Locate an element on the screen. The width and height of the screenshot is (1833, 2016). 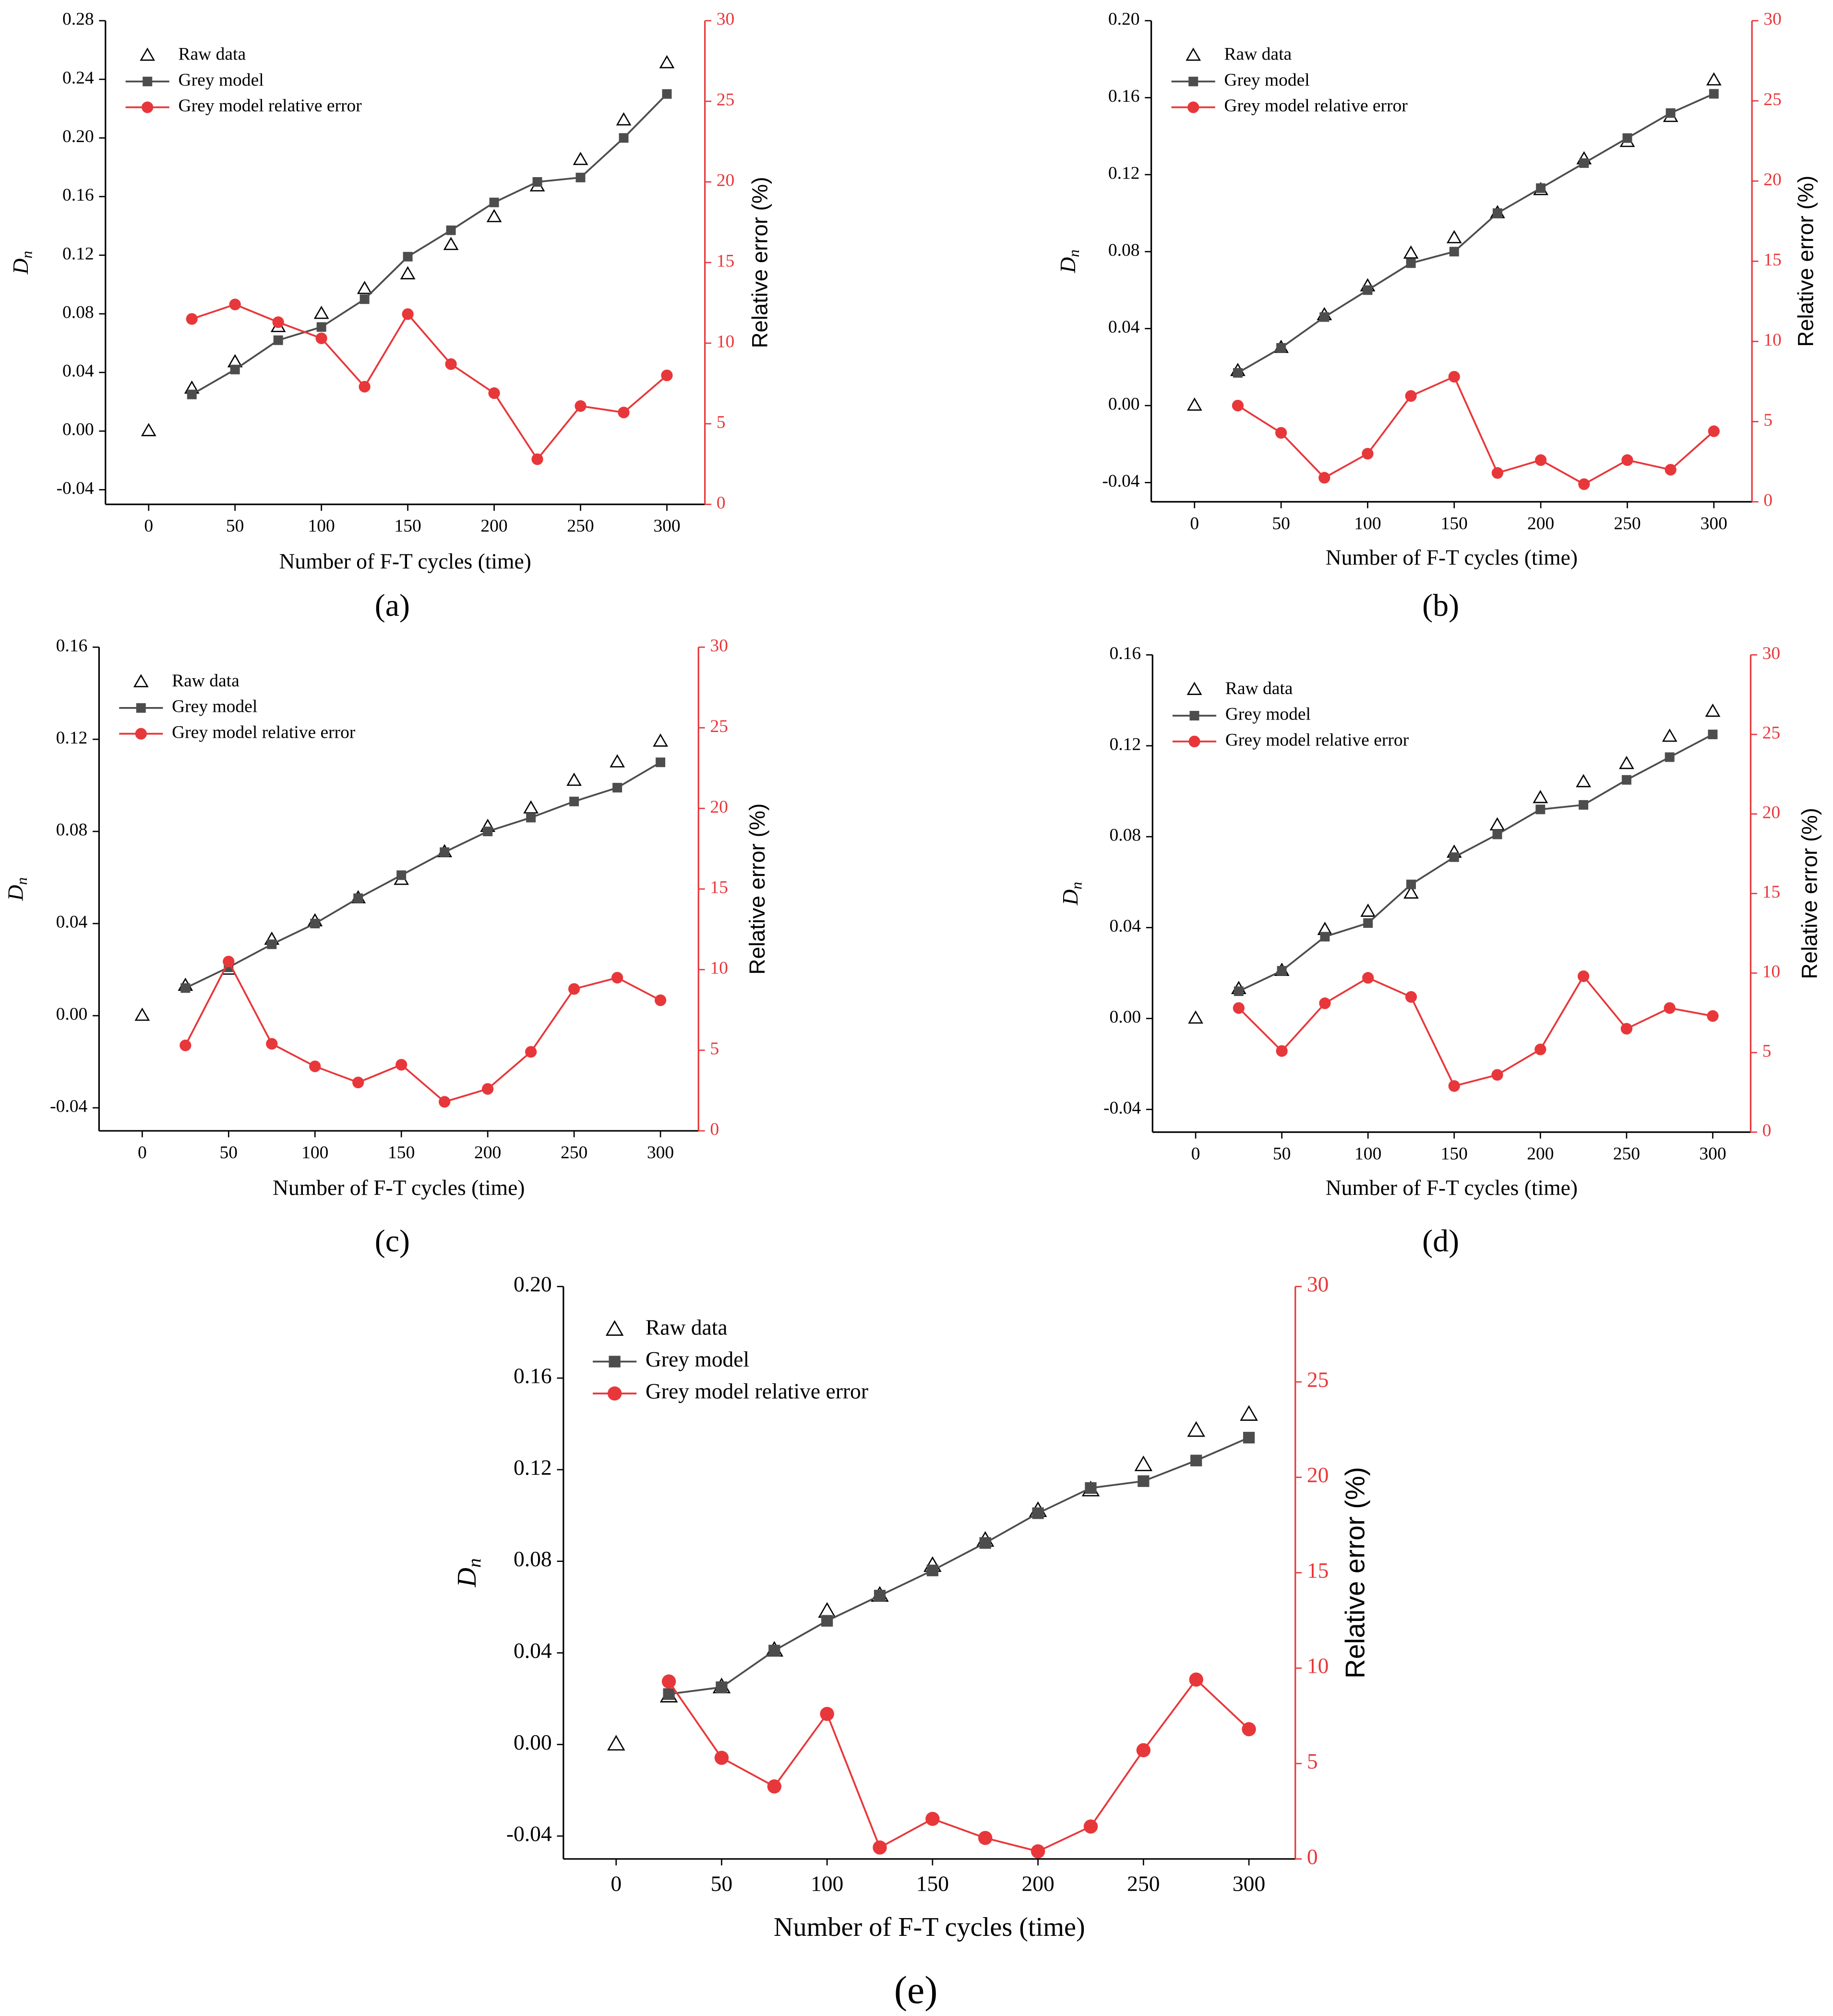
y-axis-label-main: D is located at coordinates (15, 893).